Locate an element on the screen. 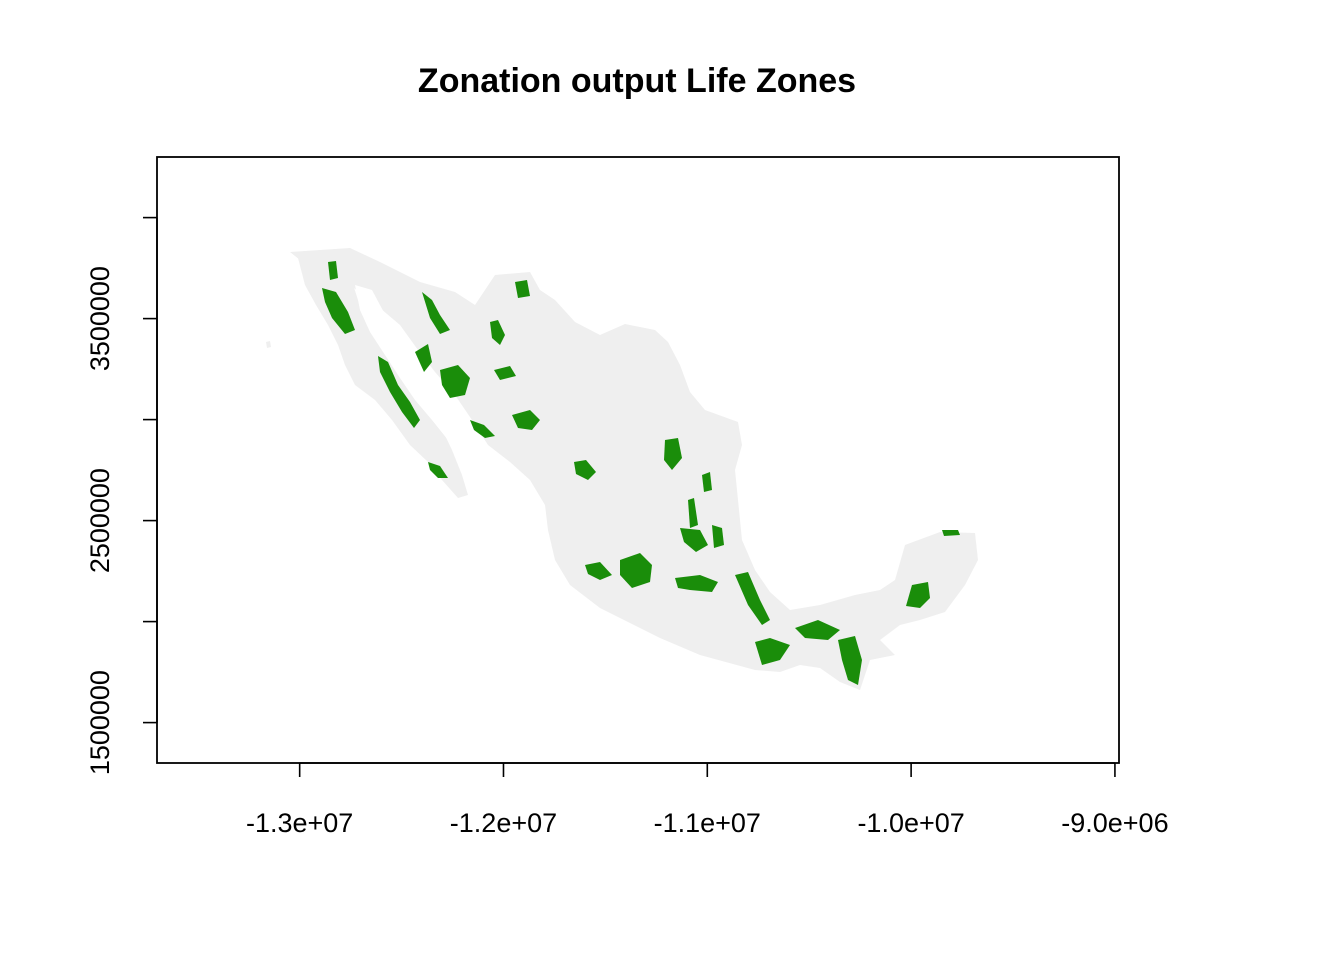 The height and width of the screenshot is (960, 1344). x-tick-label: -1.2e+07 is located at coordinates (503, 823).